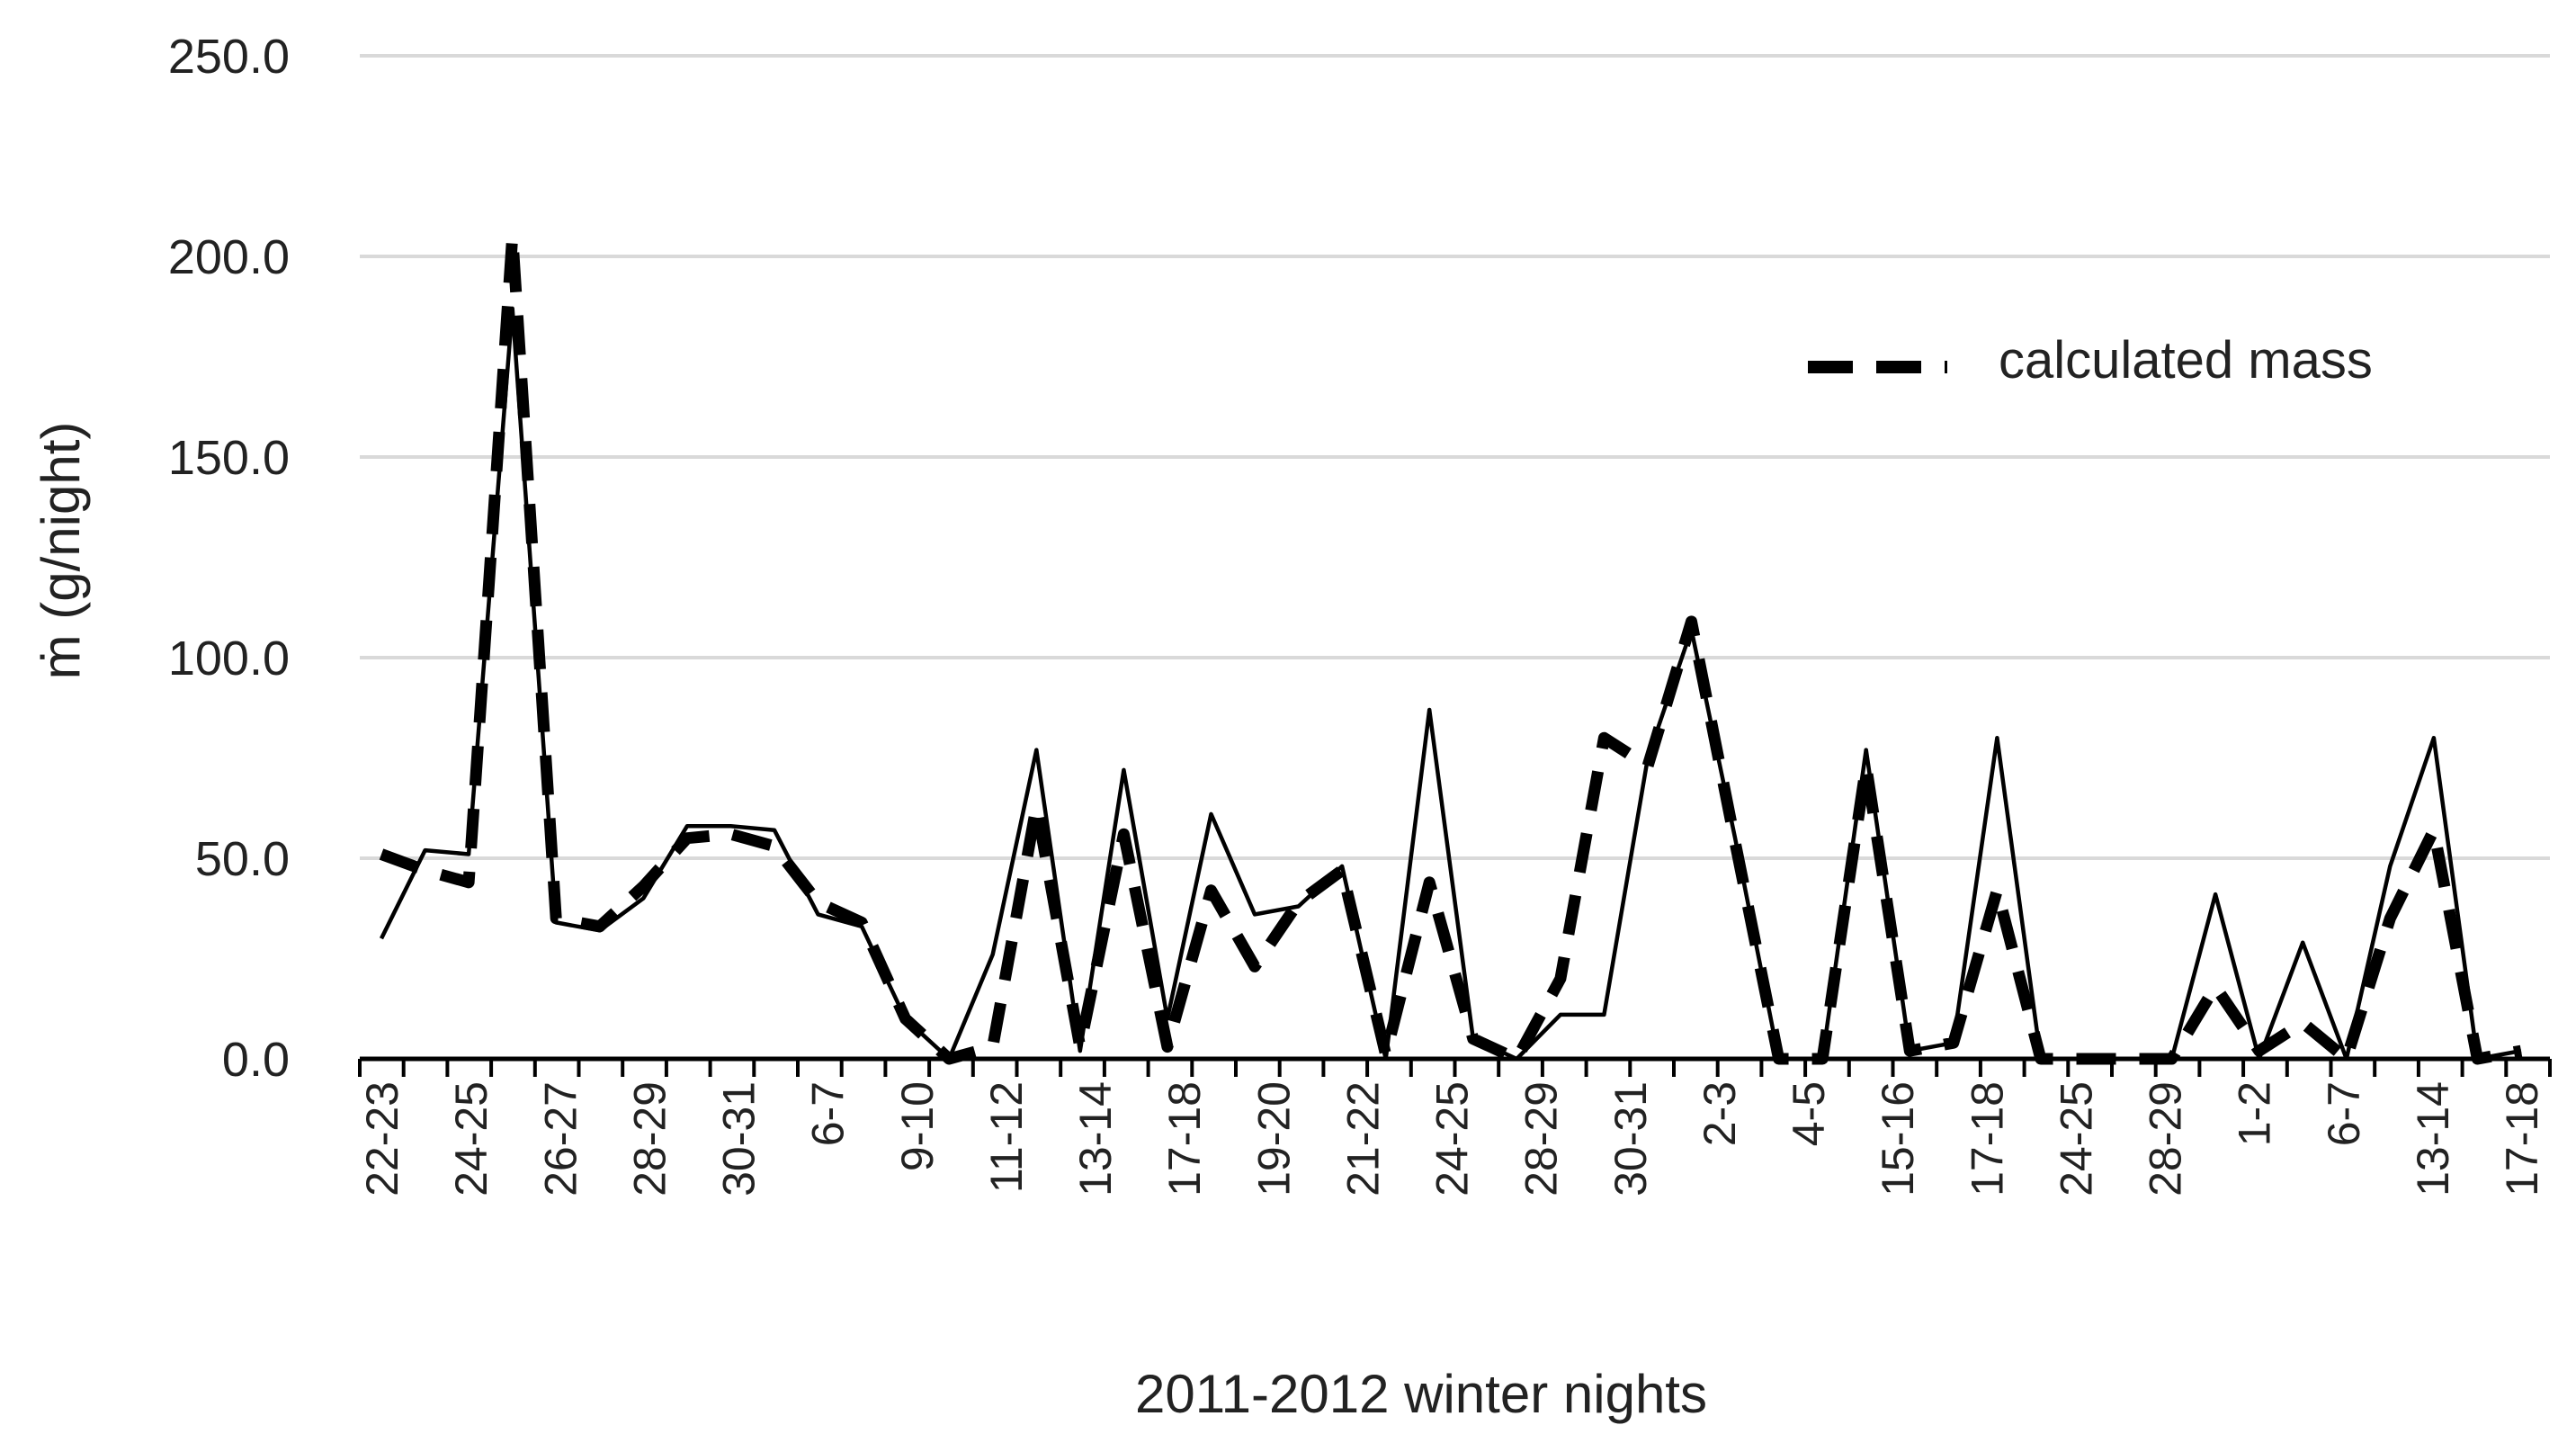  I want to click on x-tick-label: 21-22, so click(1362, 1139).